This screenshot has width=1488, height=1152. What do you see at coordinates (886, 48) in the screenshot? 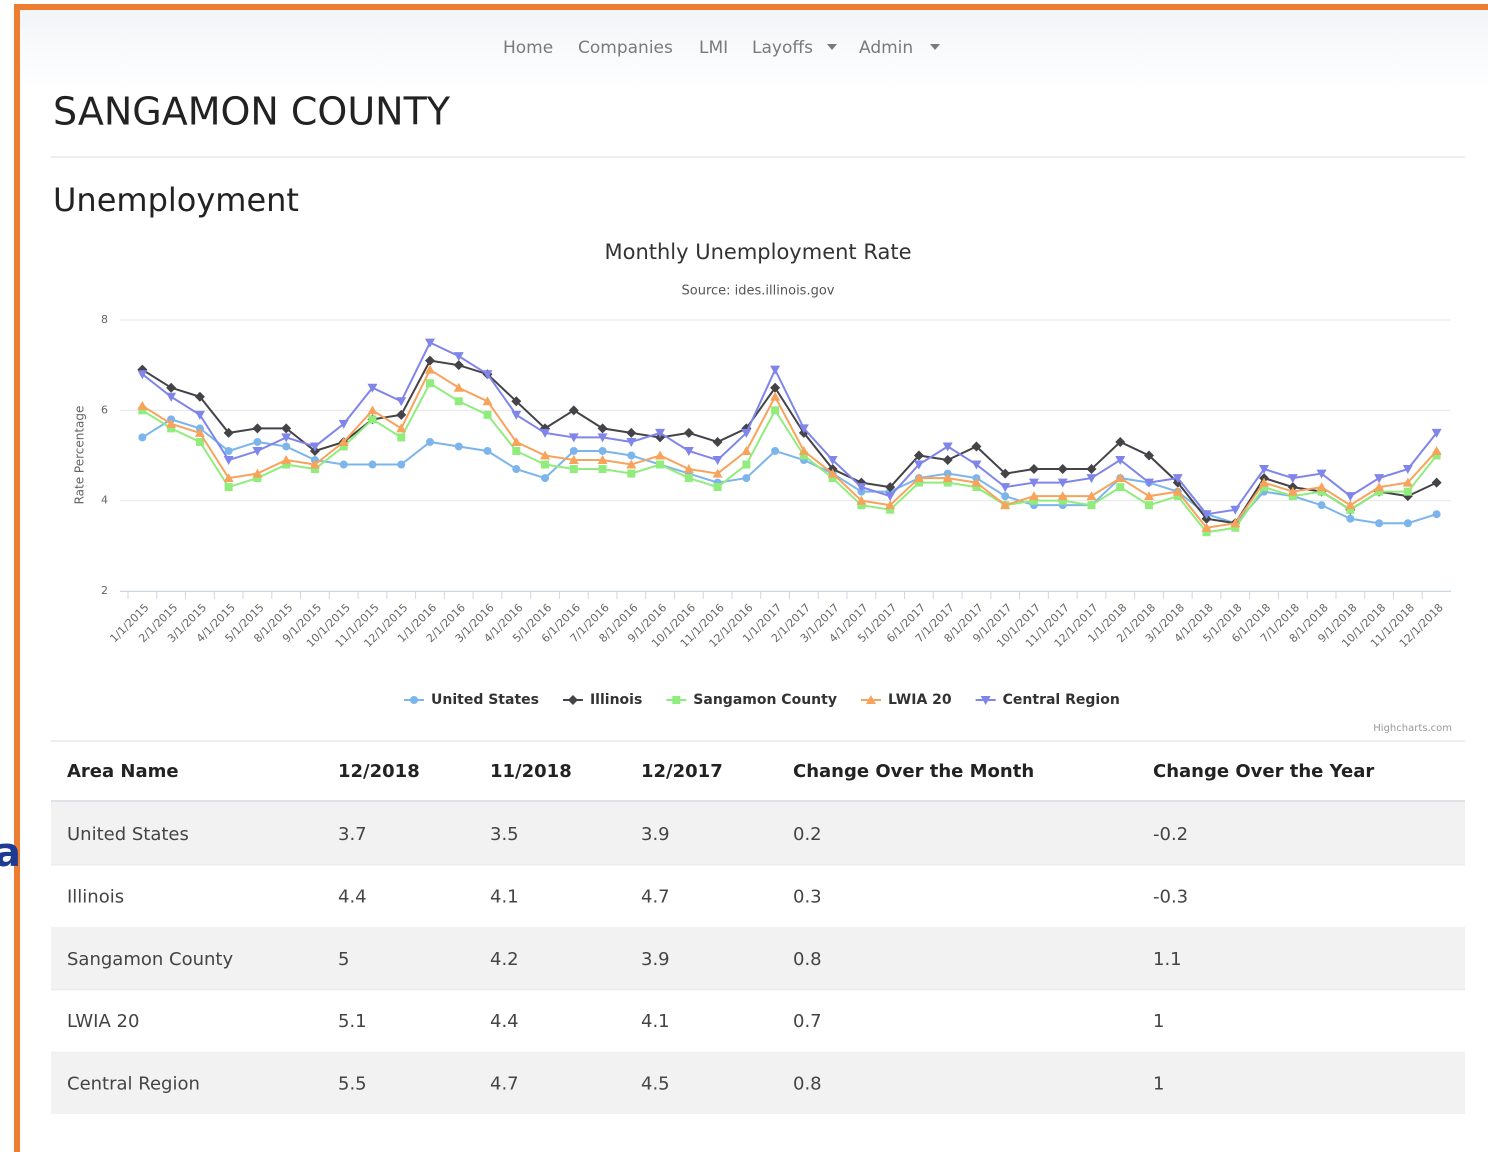
I see `nav-link: Admin` at bounding box center [886, 48].